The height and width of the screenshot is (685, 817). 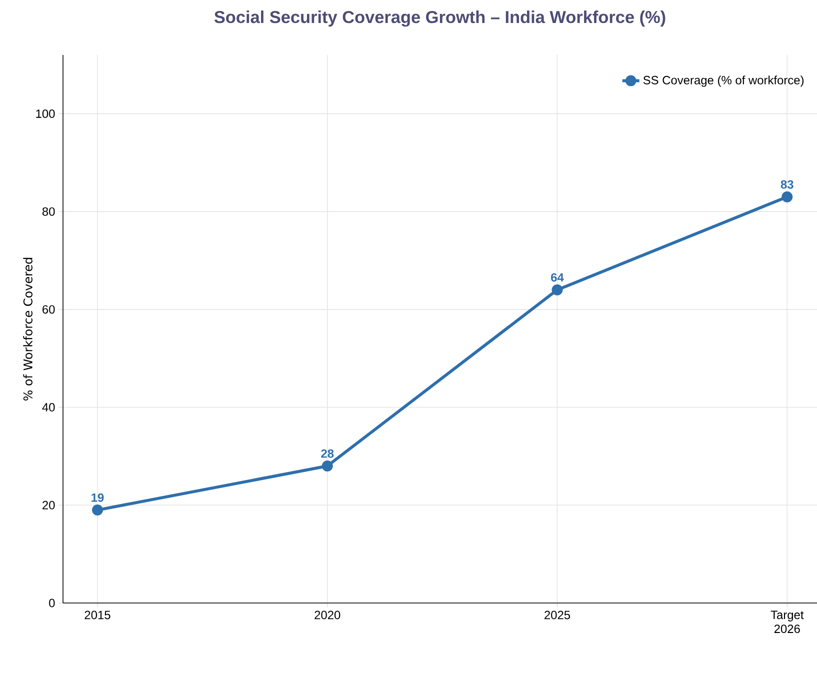 What do you see at coordinates (48, 309) in the screenshot?
I see `y-tick-label: 60` at bounding box center [48, 309].